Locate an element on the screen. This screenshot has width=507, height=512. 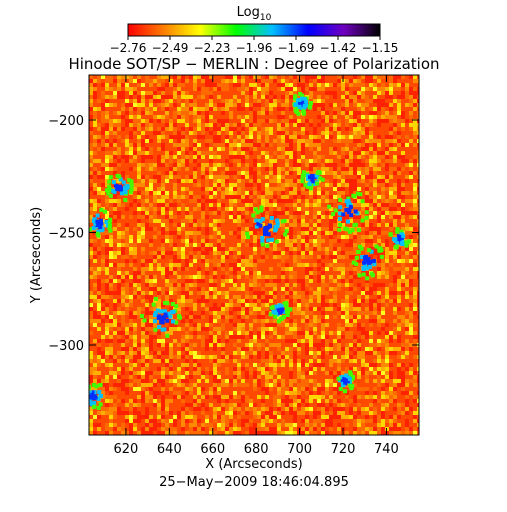
x-tick-label: 740 is located at coordinates (386, 449).